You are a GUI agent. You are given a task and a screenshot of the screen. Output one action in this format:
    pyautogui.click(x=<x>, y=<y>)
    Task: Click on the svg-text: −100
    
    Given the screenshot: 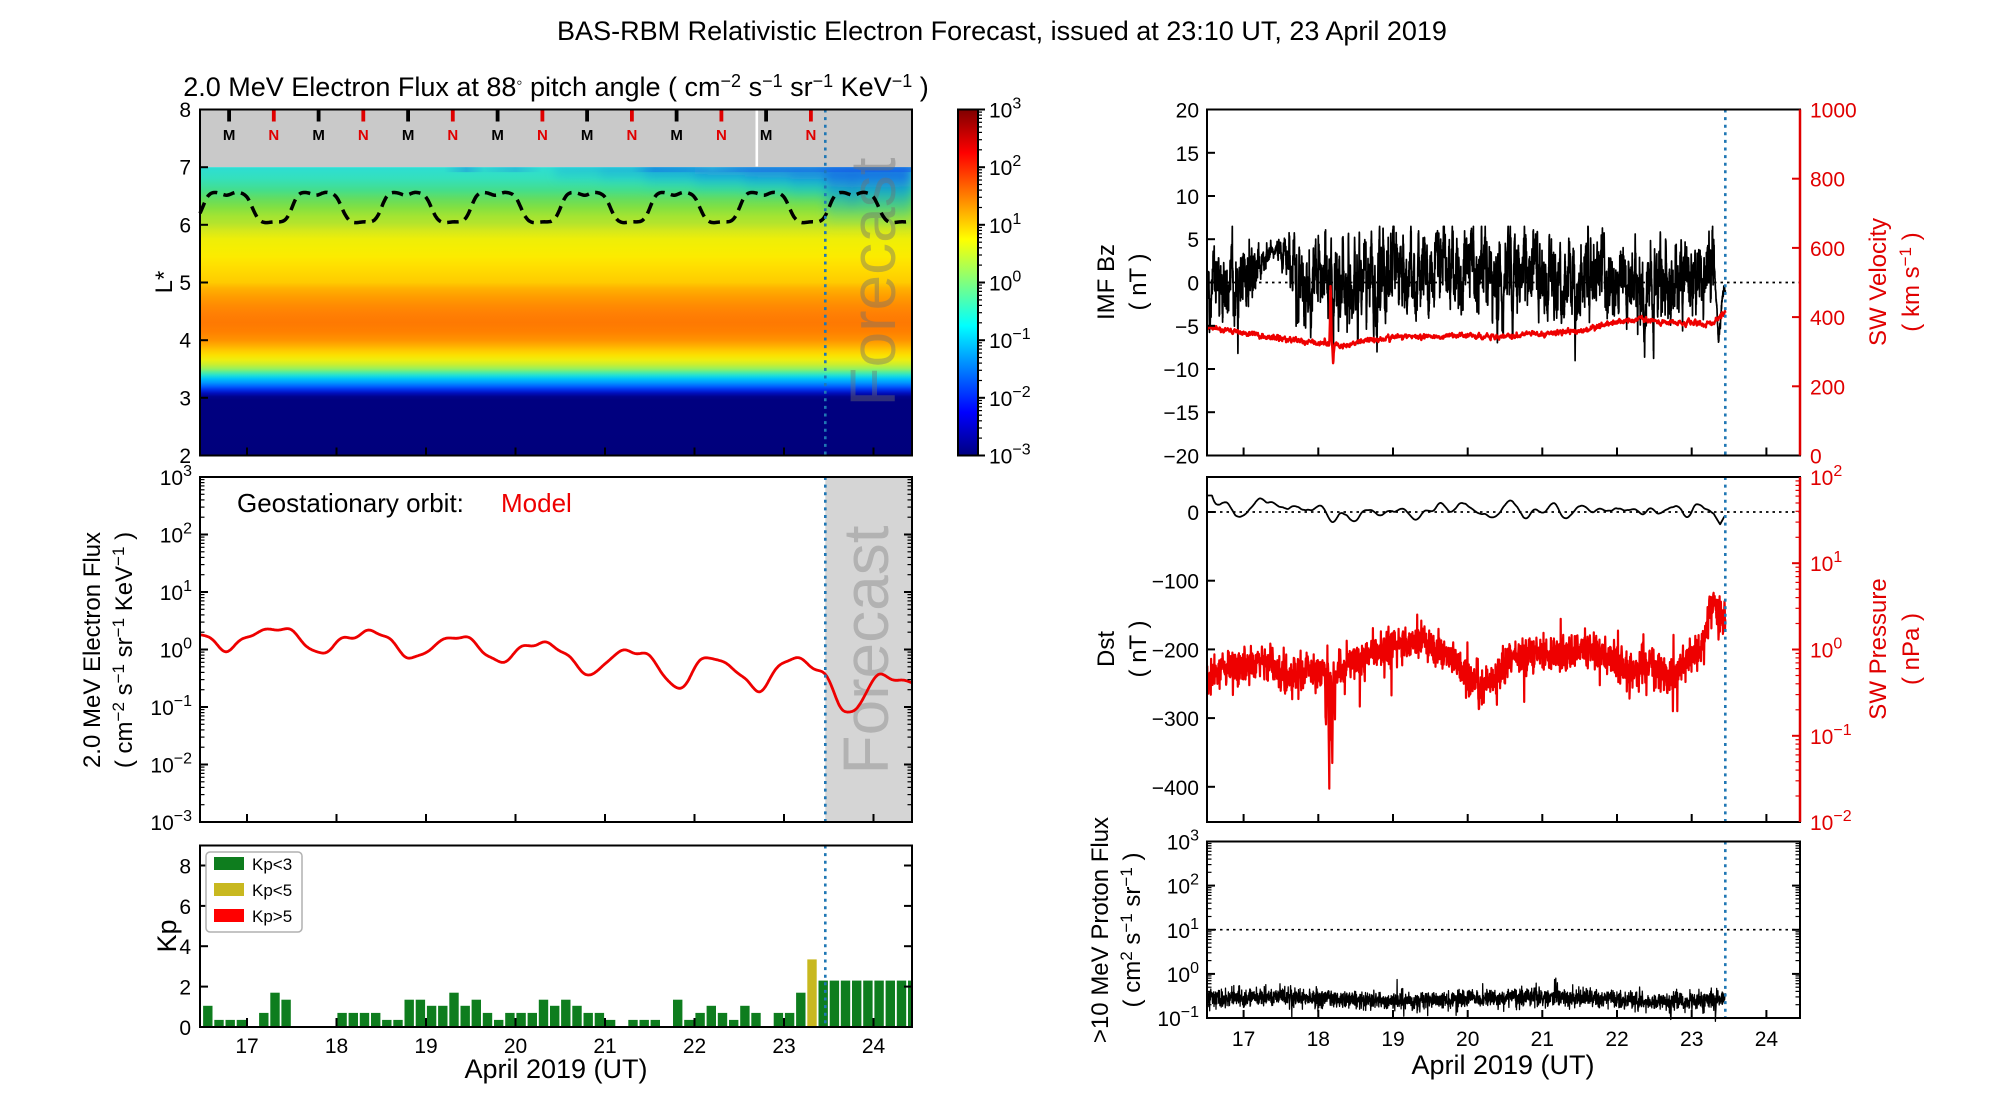 What is the action you would take?
    pyautogui.click(x=1175, y=582)
    